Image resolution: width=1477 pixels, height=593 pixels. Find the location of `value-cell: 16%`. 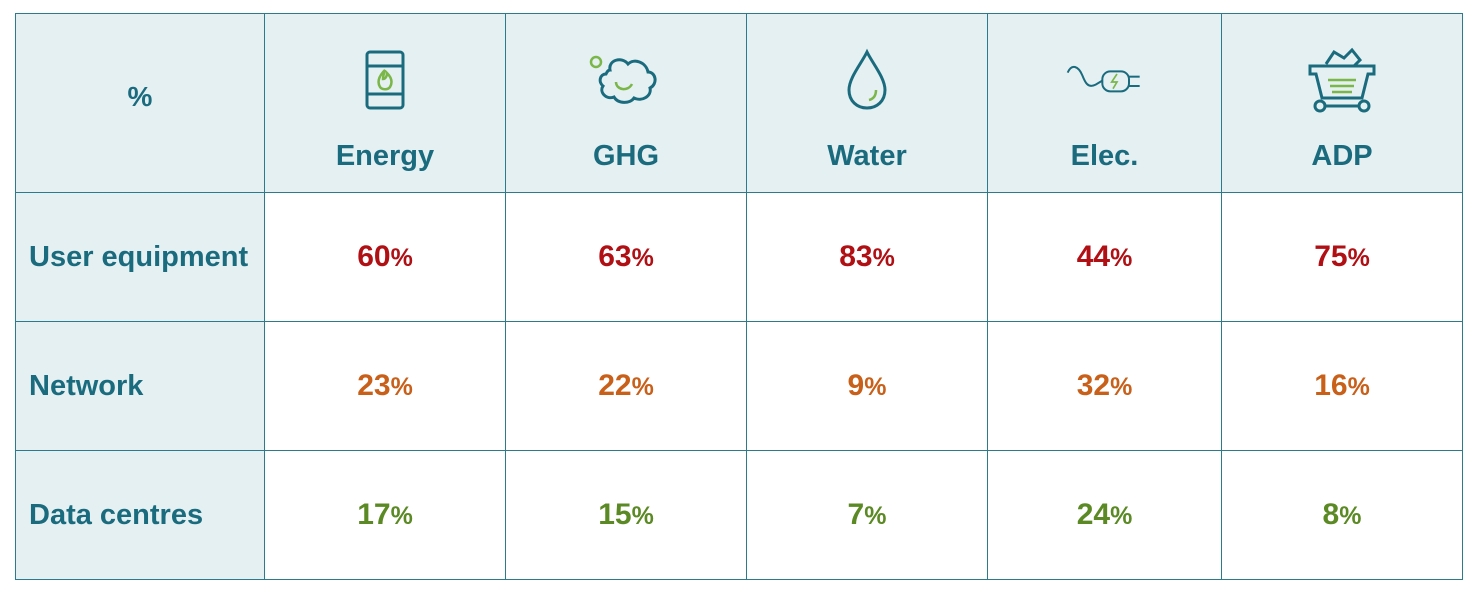

value-cell: 16% is located at coordinates (1342, 386).